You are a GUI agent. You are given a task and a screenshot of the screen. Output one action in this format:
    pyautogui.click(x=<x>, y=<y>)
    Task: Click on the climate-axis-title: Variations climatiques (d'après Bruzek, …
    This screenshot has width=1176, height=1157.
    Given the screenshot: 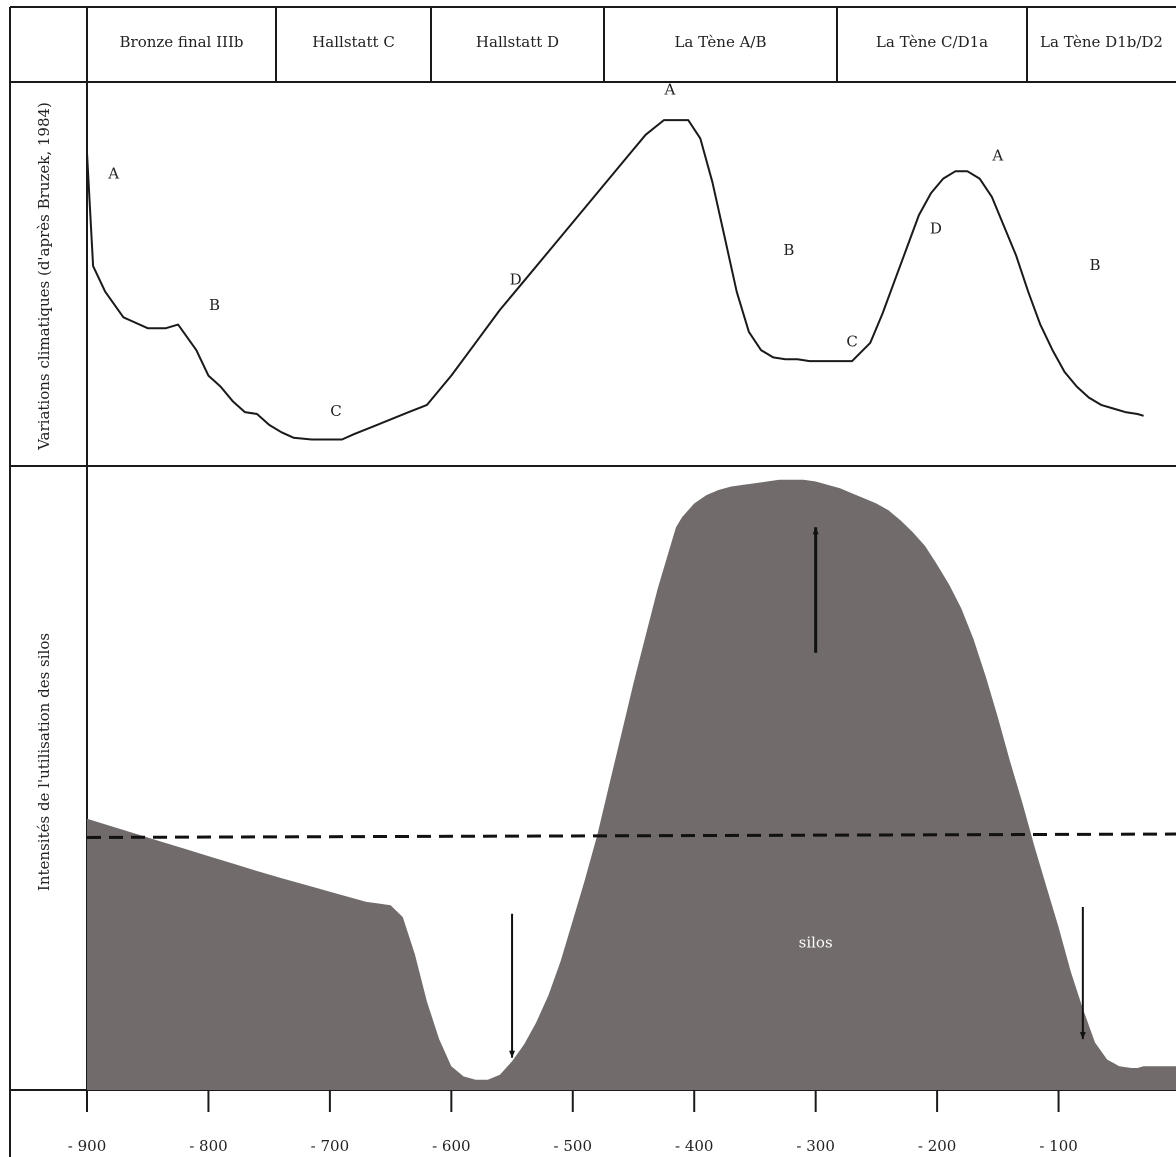 What is the action you would take?
    pyautogui.click(x=44, y=276)
    